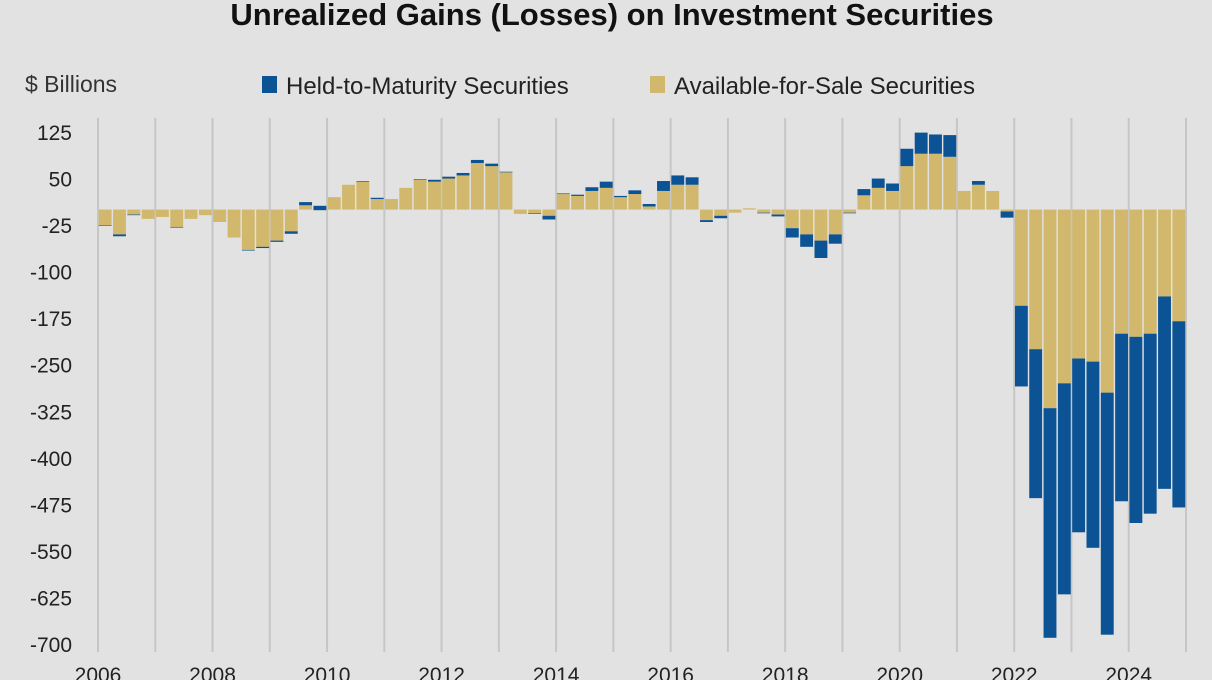 The width and height of the screenshot is (1212, 680). I want to click on y-tick-label: -325, so click(51, 412).